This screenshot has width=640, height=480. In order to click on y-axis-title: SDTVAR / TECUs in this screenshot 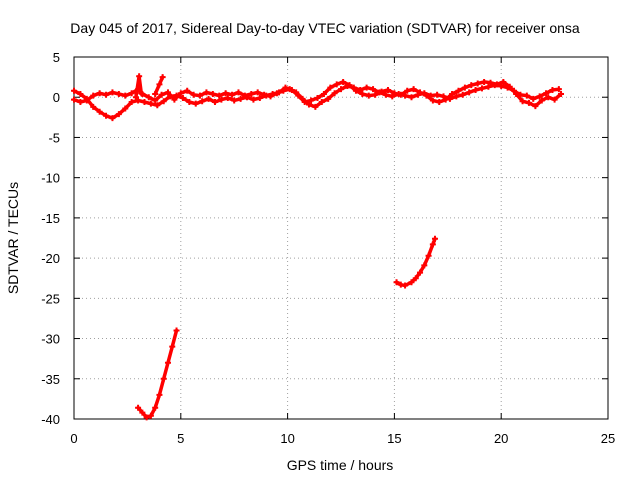, I will do `click(13, 238)`.